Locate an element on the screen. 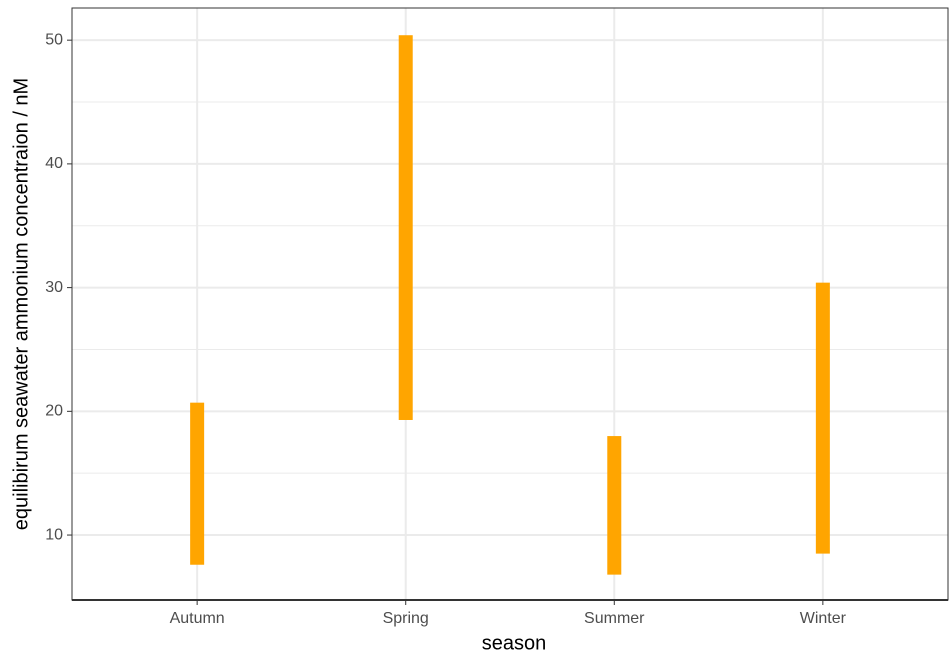 The height and width of the screenshot is (659, 949). y-tick-label: 40 is located at coordinates (54, 163).